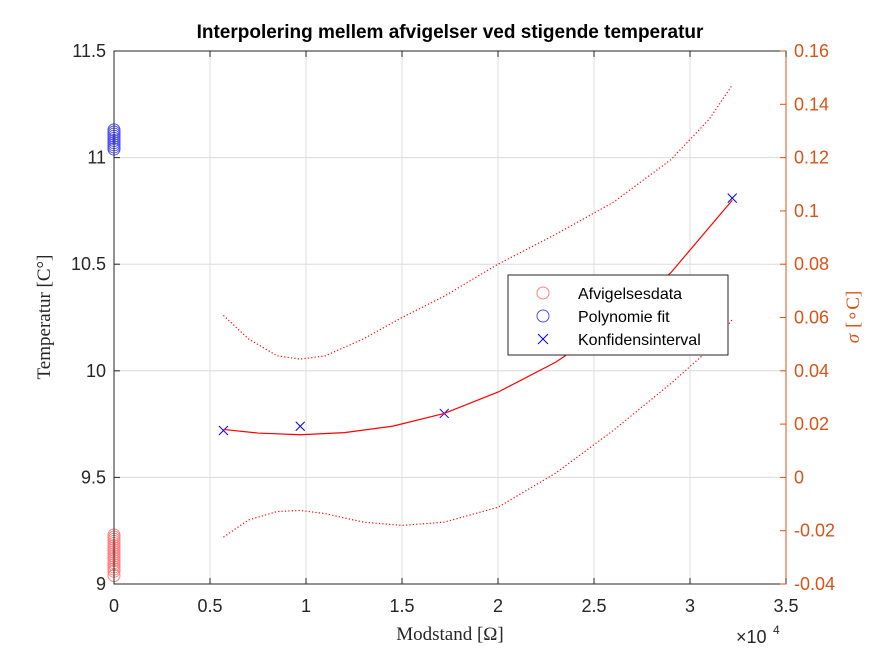 The height and width of the screenshot is (656, 875). What do you see at coordinates (776, 630) in the screenshot?
I see `x-exponent-power: 4` at bounding box center [776, 630].